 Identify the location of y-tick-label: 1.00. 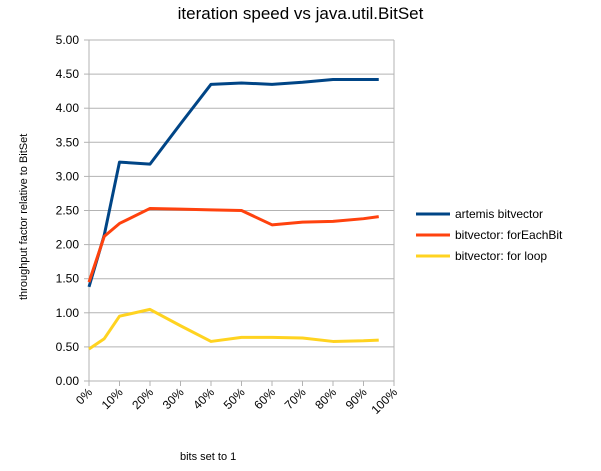
(68, 313).